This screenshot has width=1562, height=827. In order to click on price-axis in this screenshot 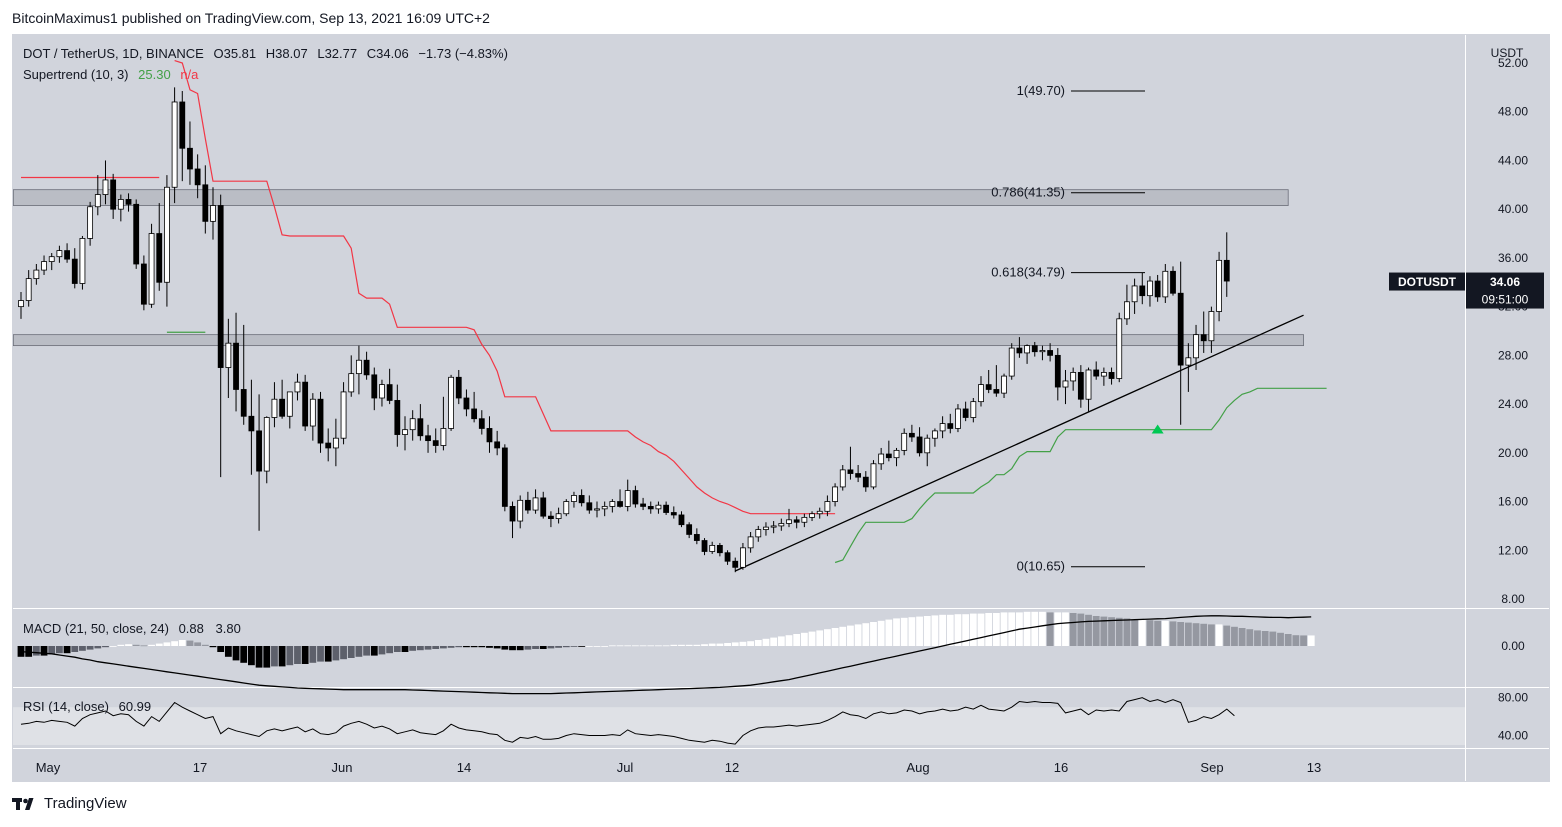, I will do `click(1507, 408)`.